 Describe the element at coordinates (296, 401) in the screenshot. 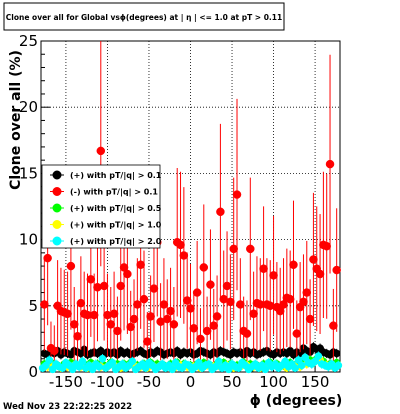

I see `x-axis-label: ϕ (degrees)` at that location.